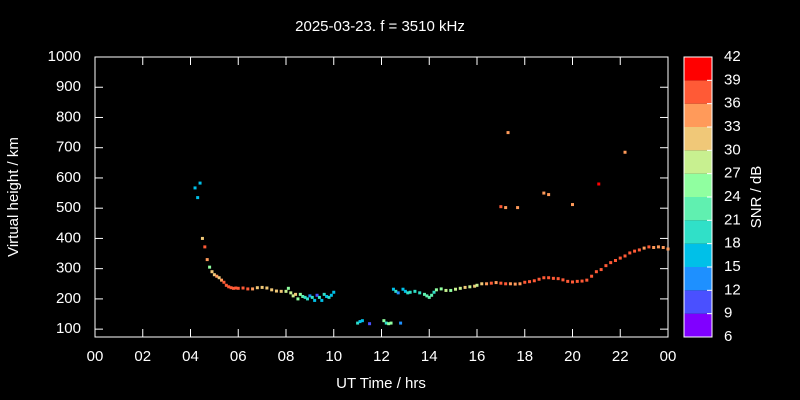  What do you see at coordinates (13, 197) in the screenshot?
I see `y-axis-label: Virtual height / km` at bounding box center [13, 197].